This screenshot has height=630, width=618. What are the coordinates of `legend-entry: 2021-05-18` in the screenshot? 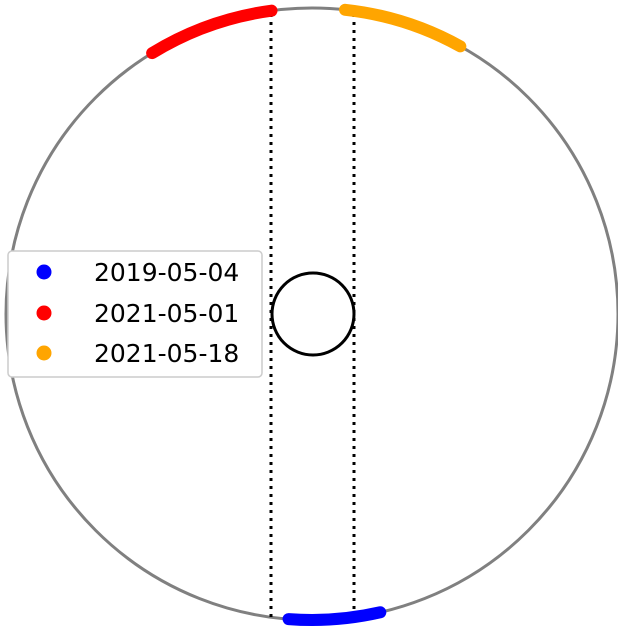 It's located at (137, 353).